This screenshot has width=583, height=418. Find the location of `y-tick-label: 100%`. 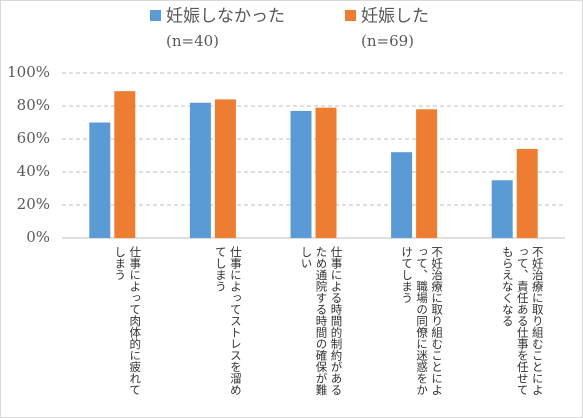

y-tick-label: 100% is located at coordinates (28, 72).